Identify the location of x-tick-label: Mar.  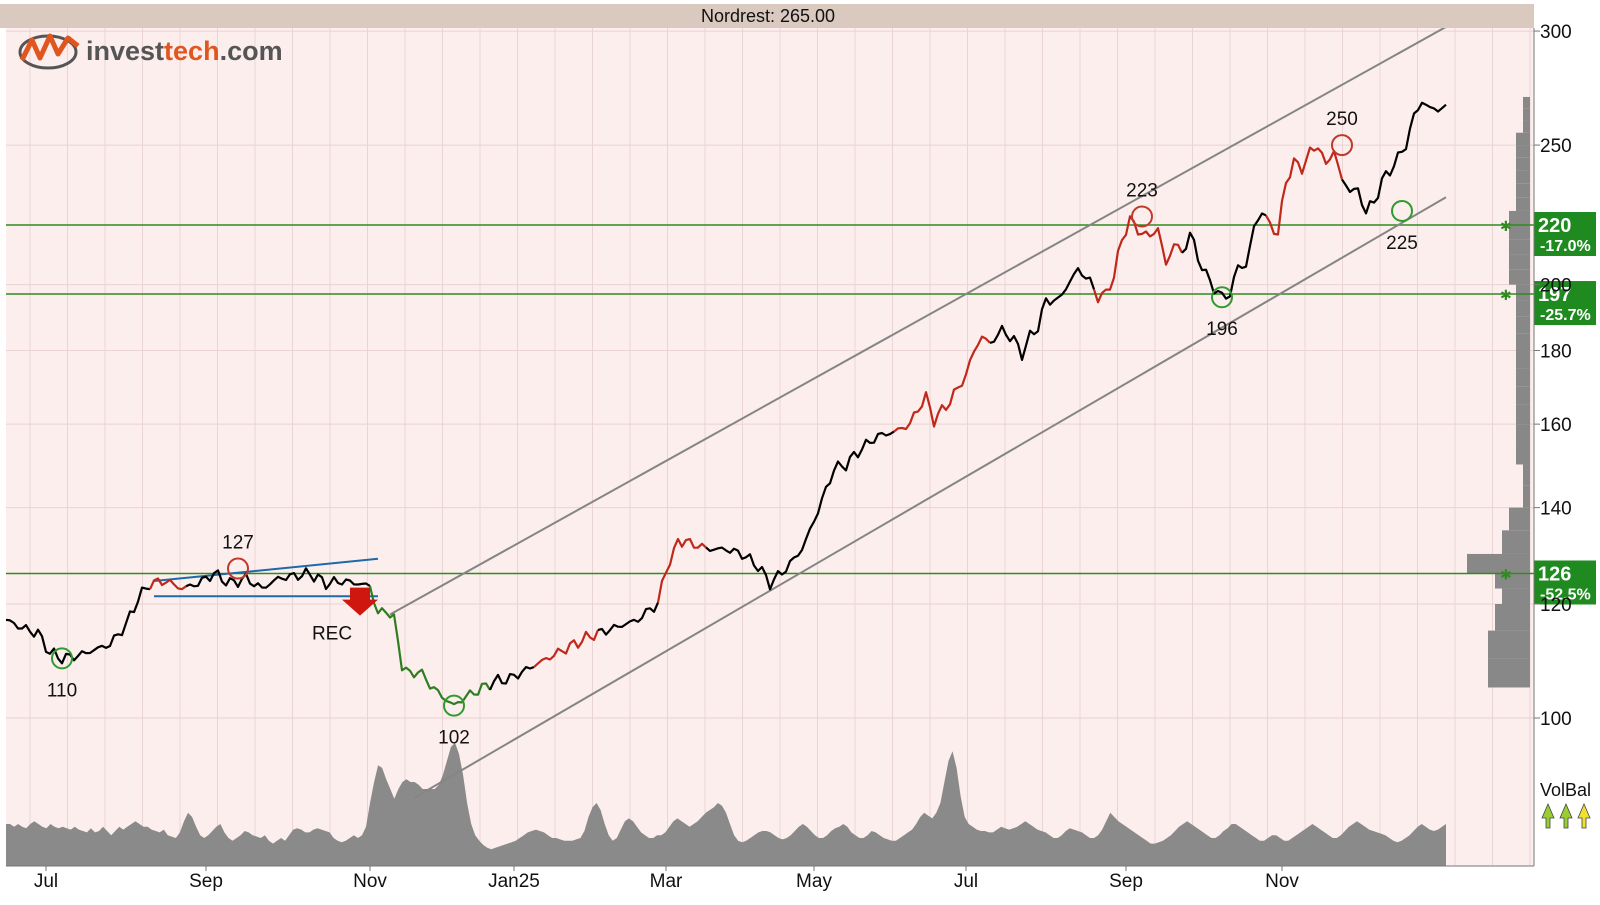
(666, 881).